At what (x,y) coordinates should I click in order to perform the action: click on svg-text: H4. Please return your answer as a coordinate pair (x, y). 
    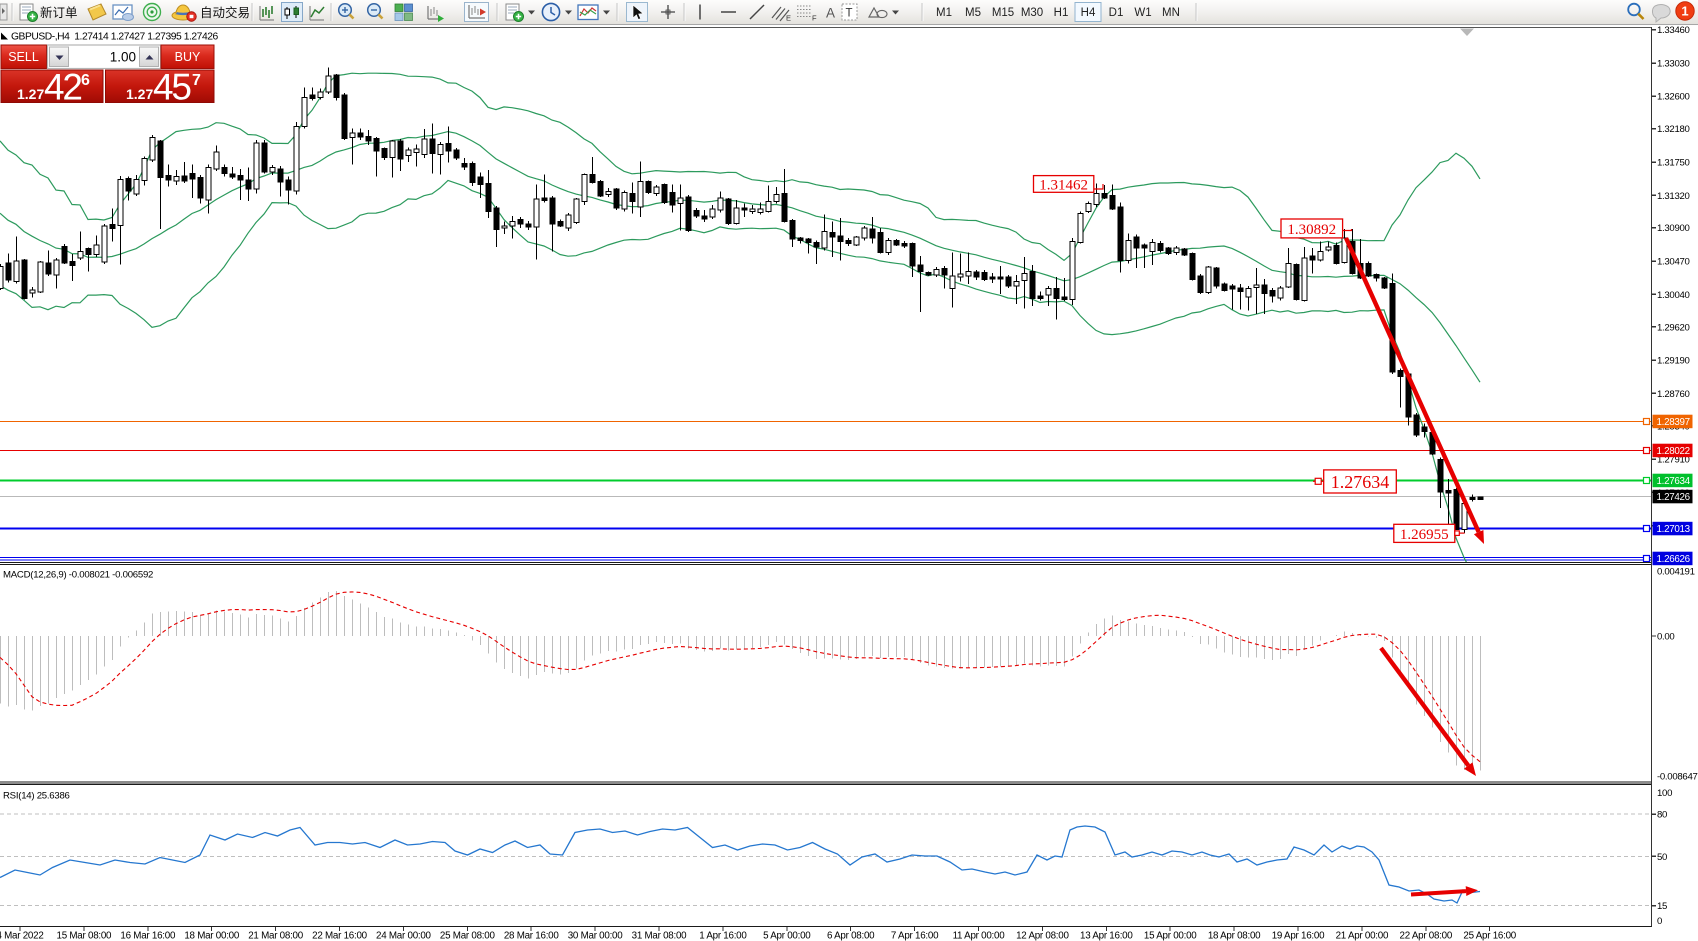
    Looking at the image, I should click on (1088, 13).